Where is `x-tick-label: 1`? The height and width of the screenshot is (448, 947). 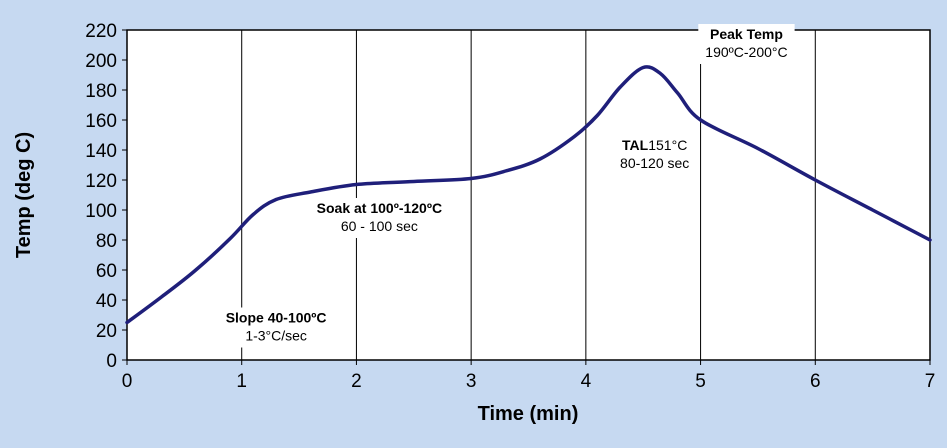 x-tick-label: 1 is located at coordinates (241, 381).